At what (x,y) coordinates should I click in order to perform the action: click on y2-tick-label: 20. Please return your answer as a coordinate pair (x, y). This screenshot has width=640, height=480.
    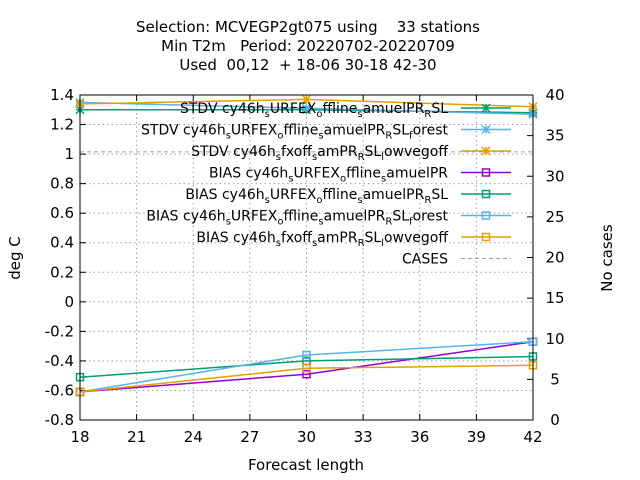
    Looking at the image, I should click on (554, 258).